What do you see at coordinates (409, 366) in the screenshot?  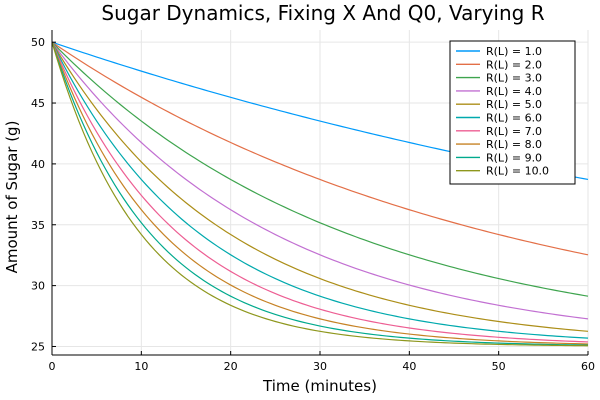 I see `x-tick-label: 40` at bounding box center [409, 366].